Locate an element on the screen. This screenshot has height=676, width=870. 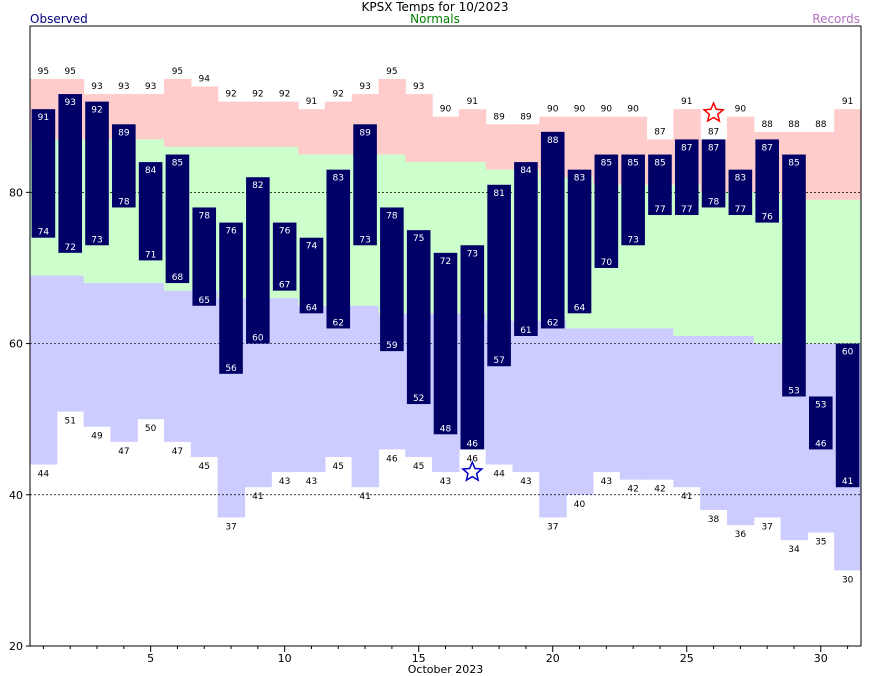
y-tick-label: 80 is located at coordinates (16, 192).